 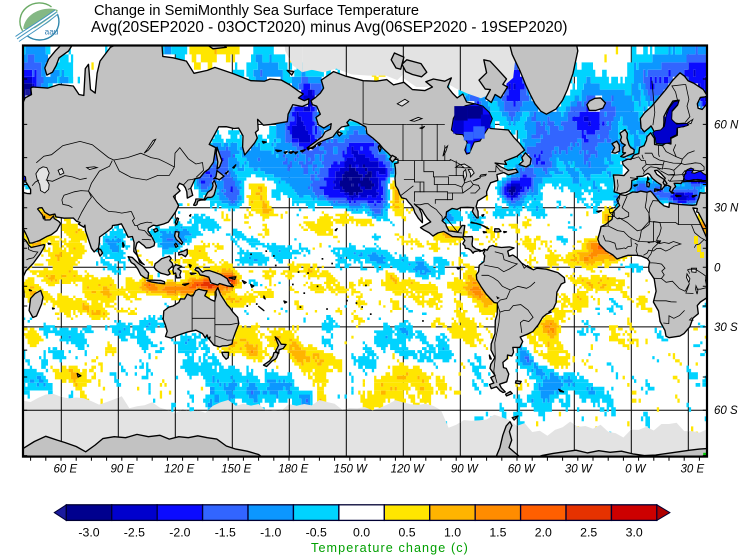 What do you see at coordinates (588, 533) in the screenshot?
I see `svg-text: 2.5` at bounding box center [588, 533].